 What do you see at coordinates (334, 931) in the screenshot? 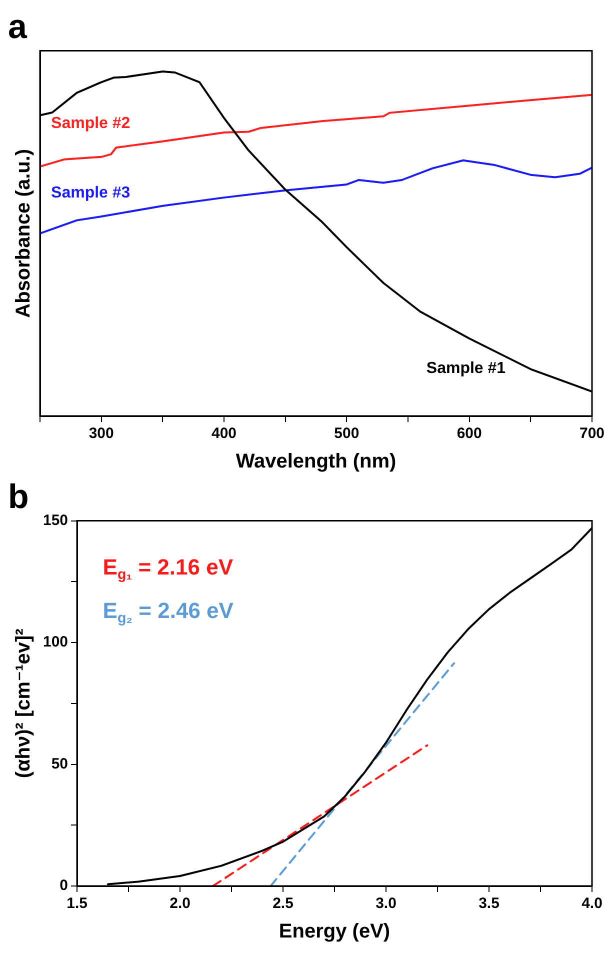
I see `x-axis-title: Energy (eV)` at bounding box center [334, 931].